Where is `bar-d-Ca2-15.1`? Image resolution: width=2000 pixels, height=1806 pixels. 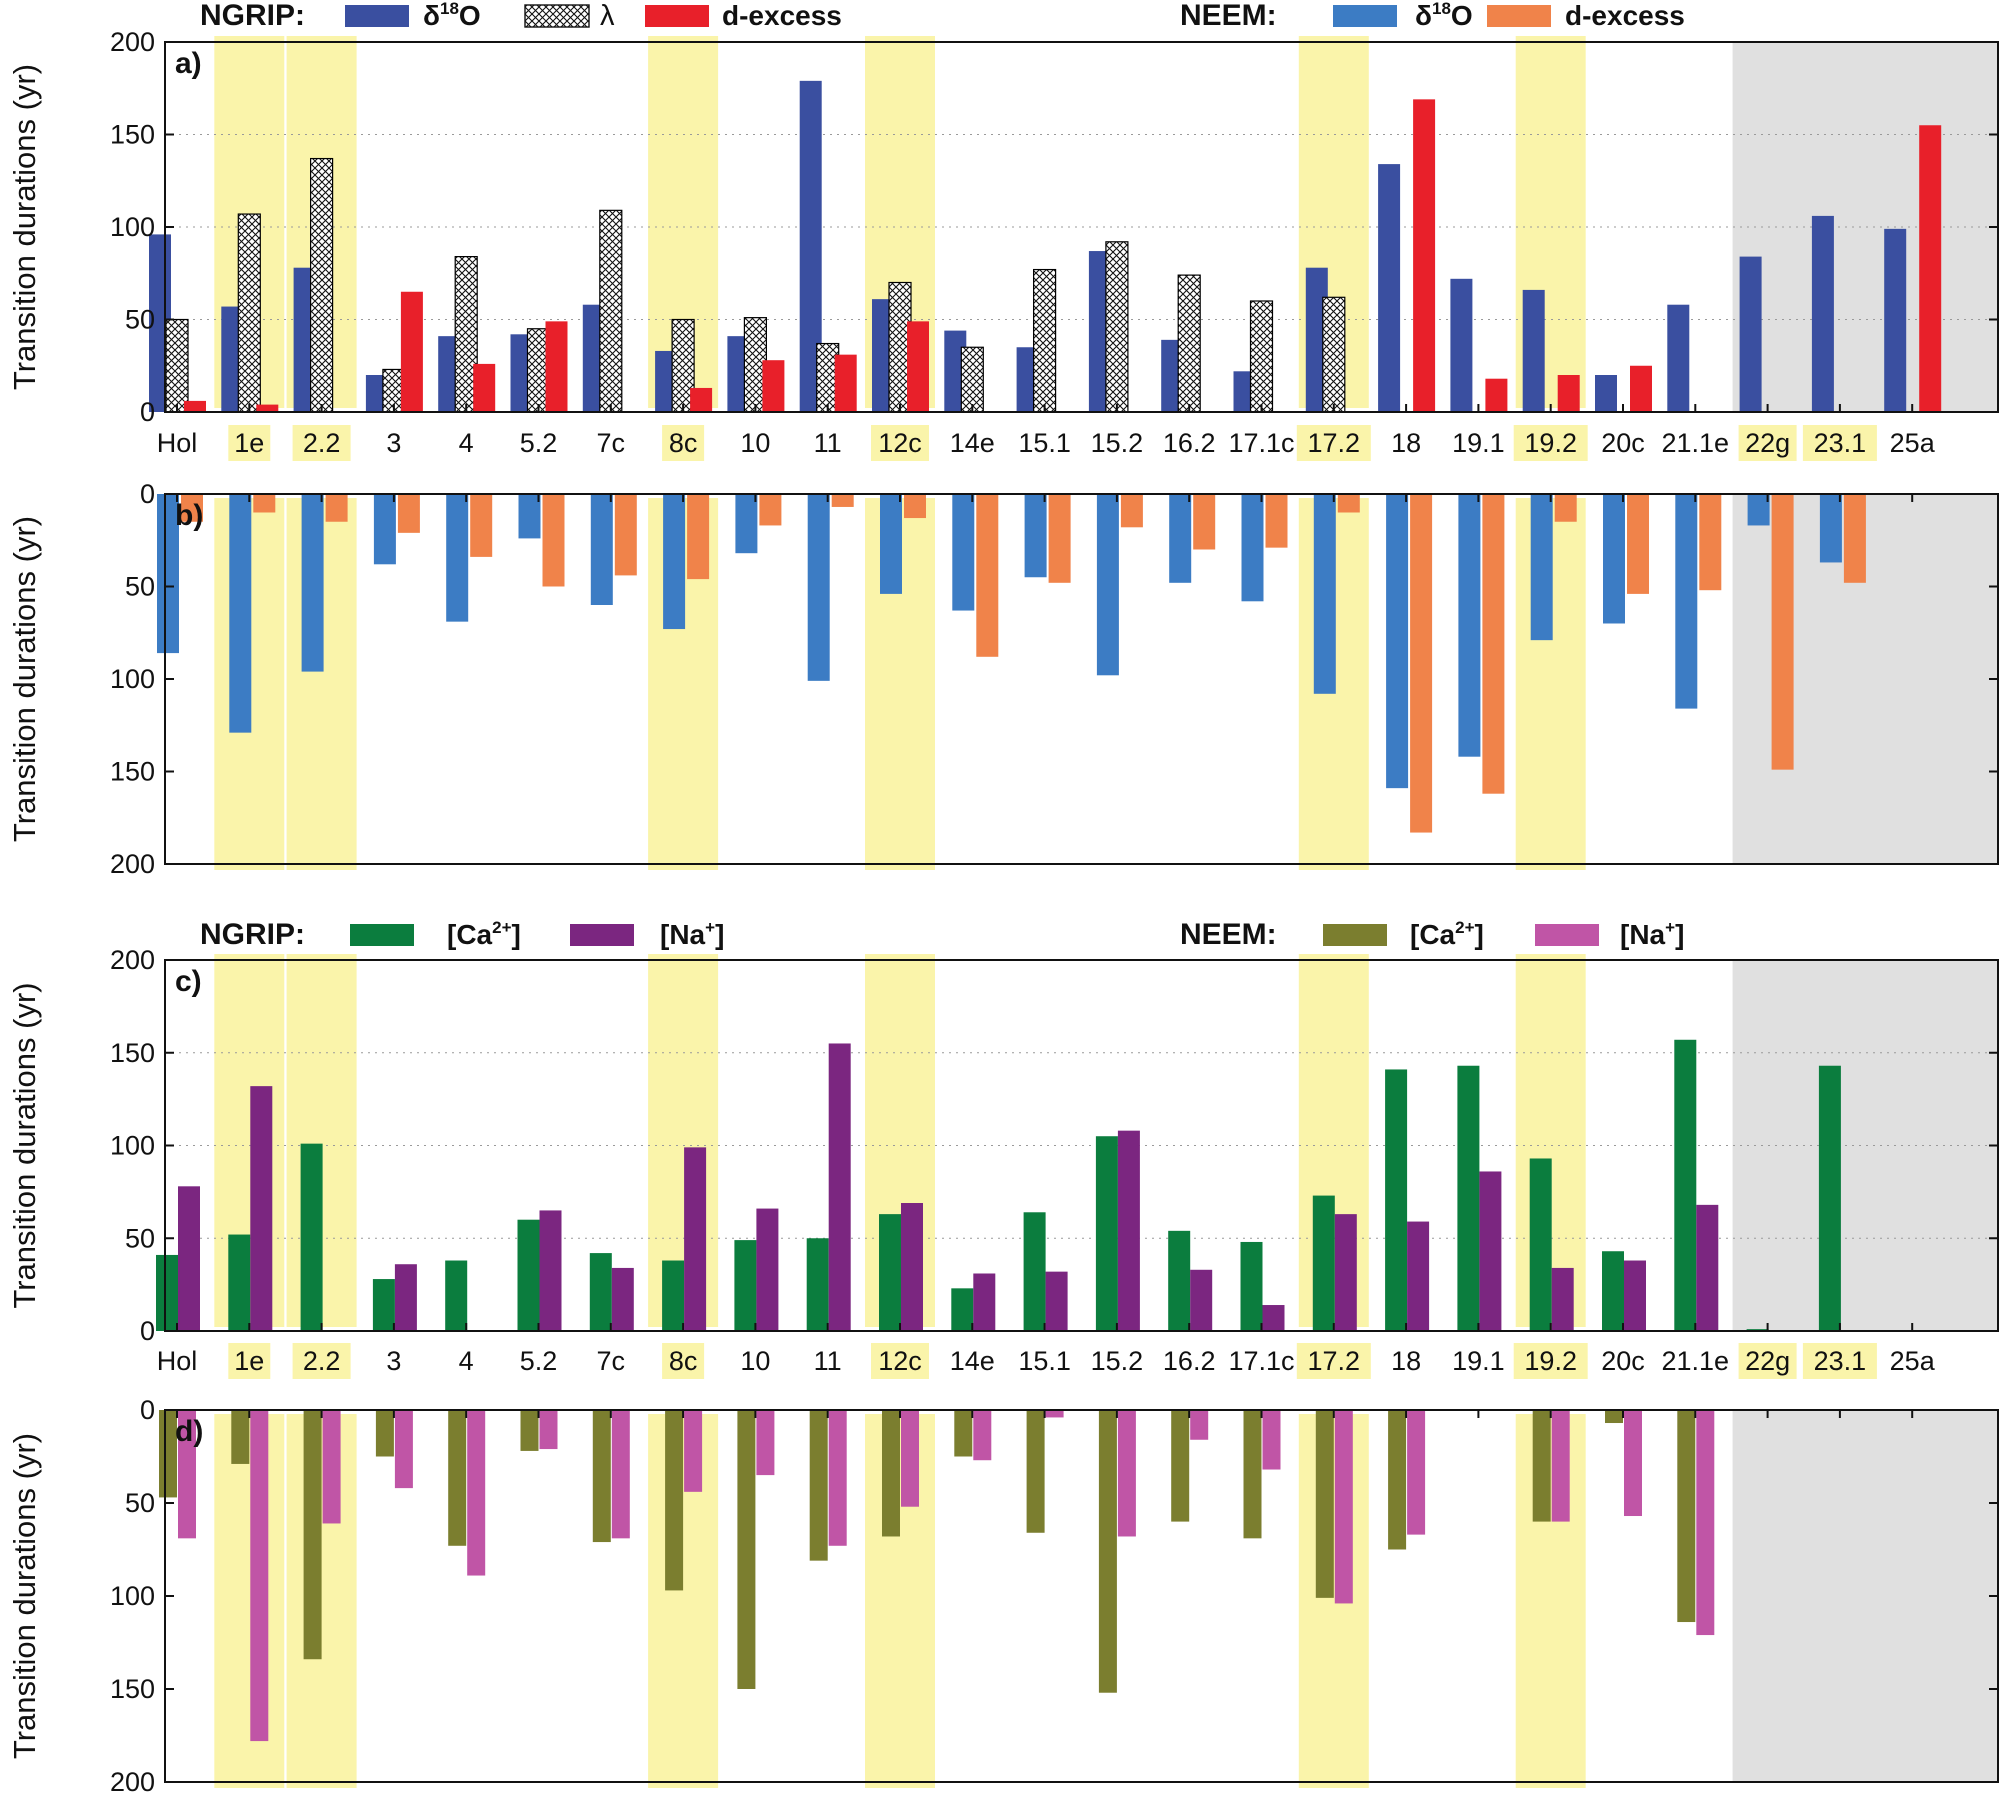
bar-d-Ca2-15.1 is located at coordinates (1035, 1471).